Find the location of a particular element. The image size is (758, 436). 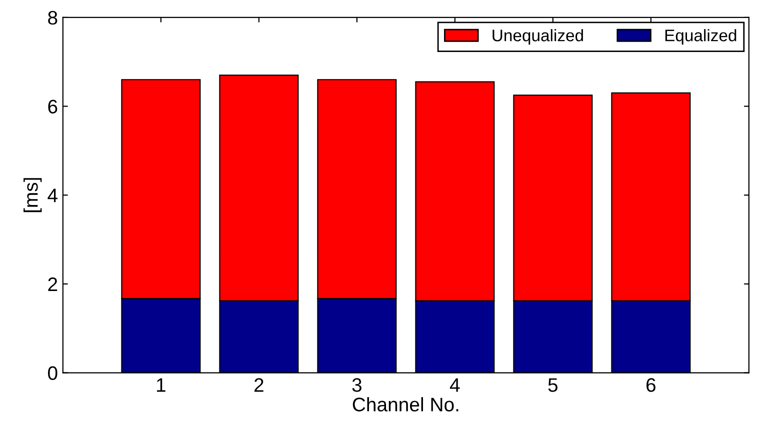

y-tick-label: 0 is located at coordinates (53, 373).